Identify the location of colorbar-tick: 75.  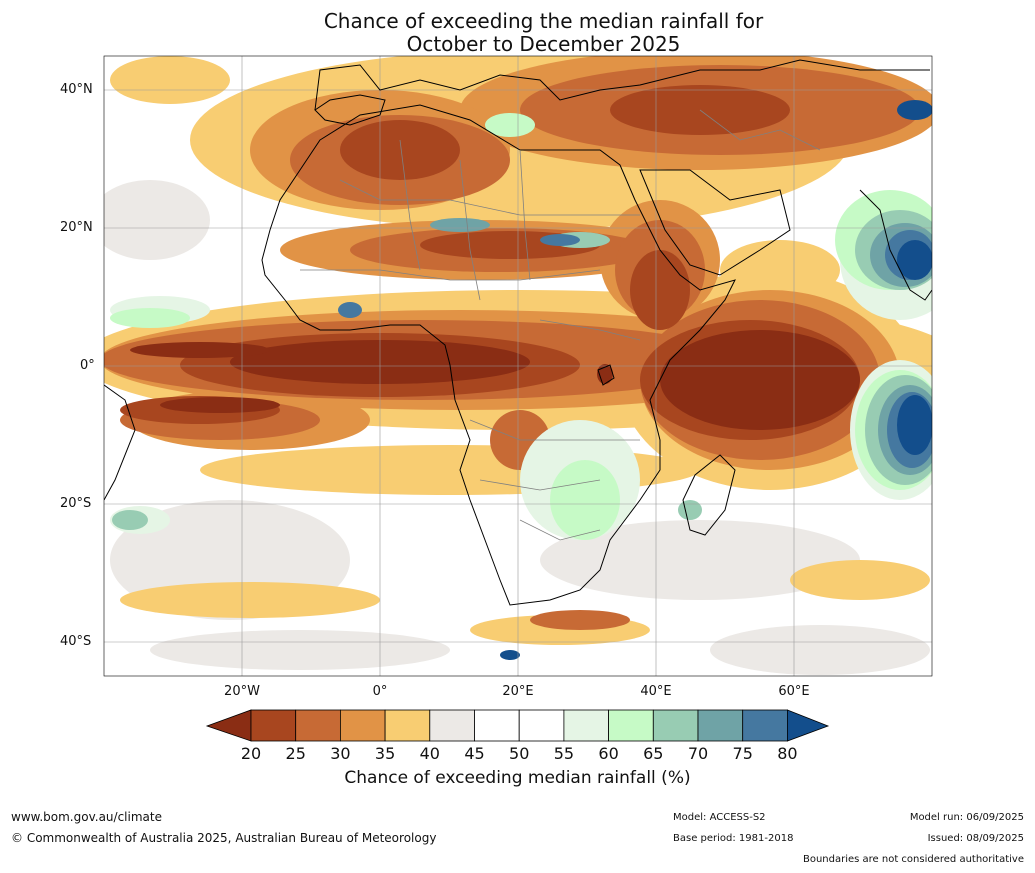
(742, 753).